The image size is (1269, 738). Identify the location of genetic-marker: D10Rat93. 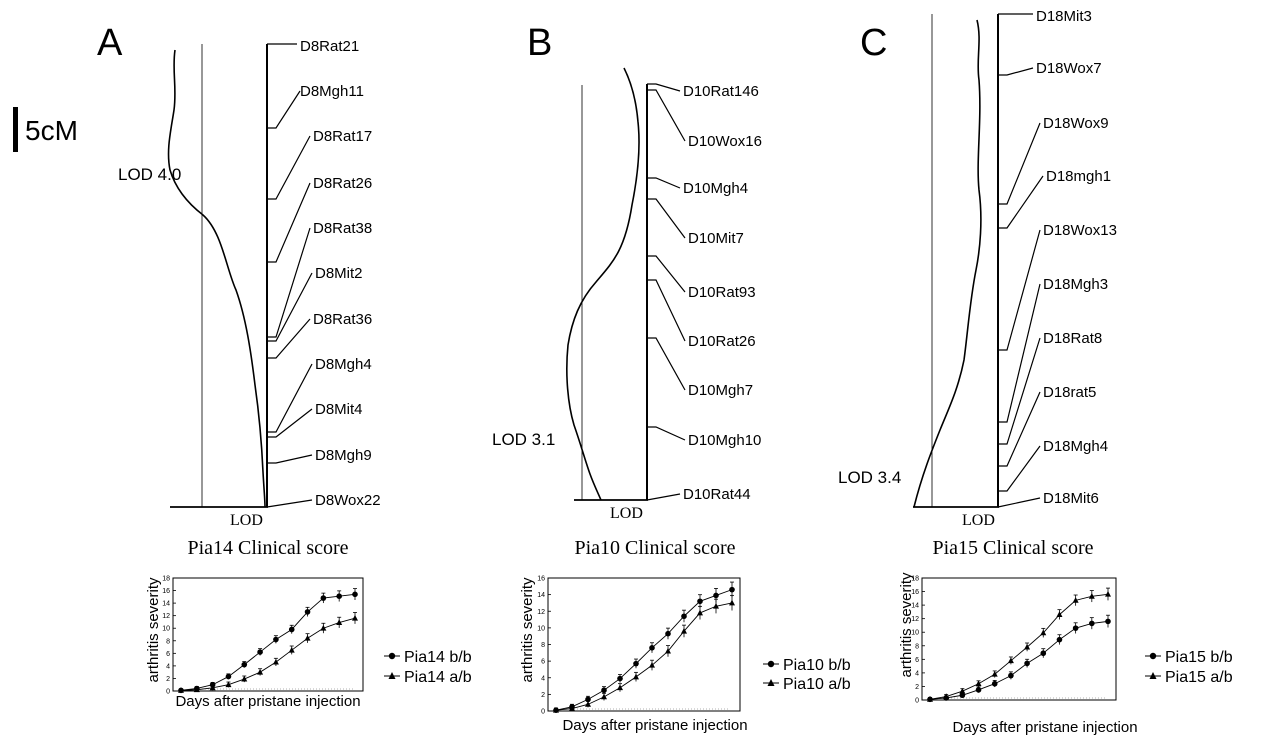
(722, 292).